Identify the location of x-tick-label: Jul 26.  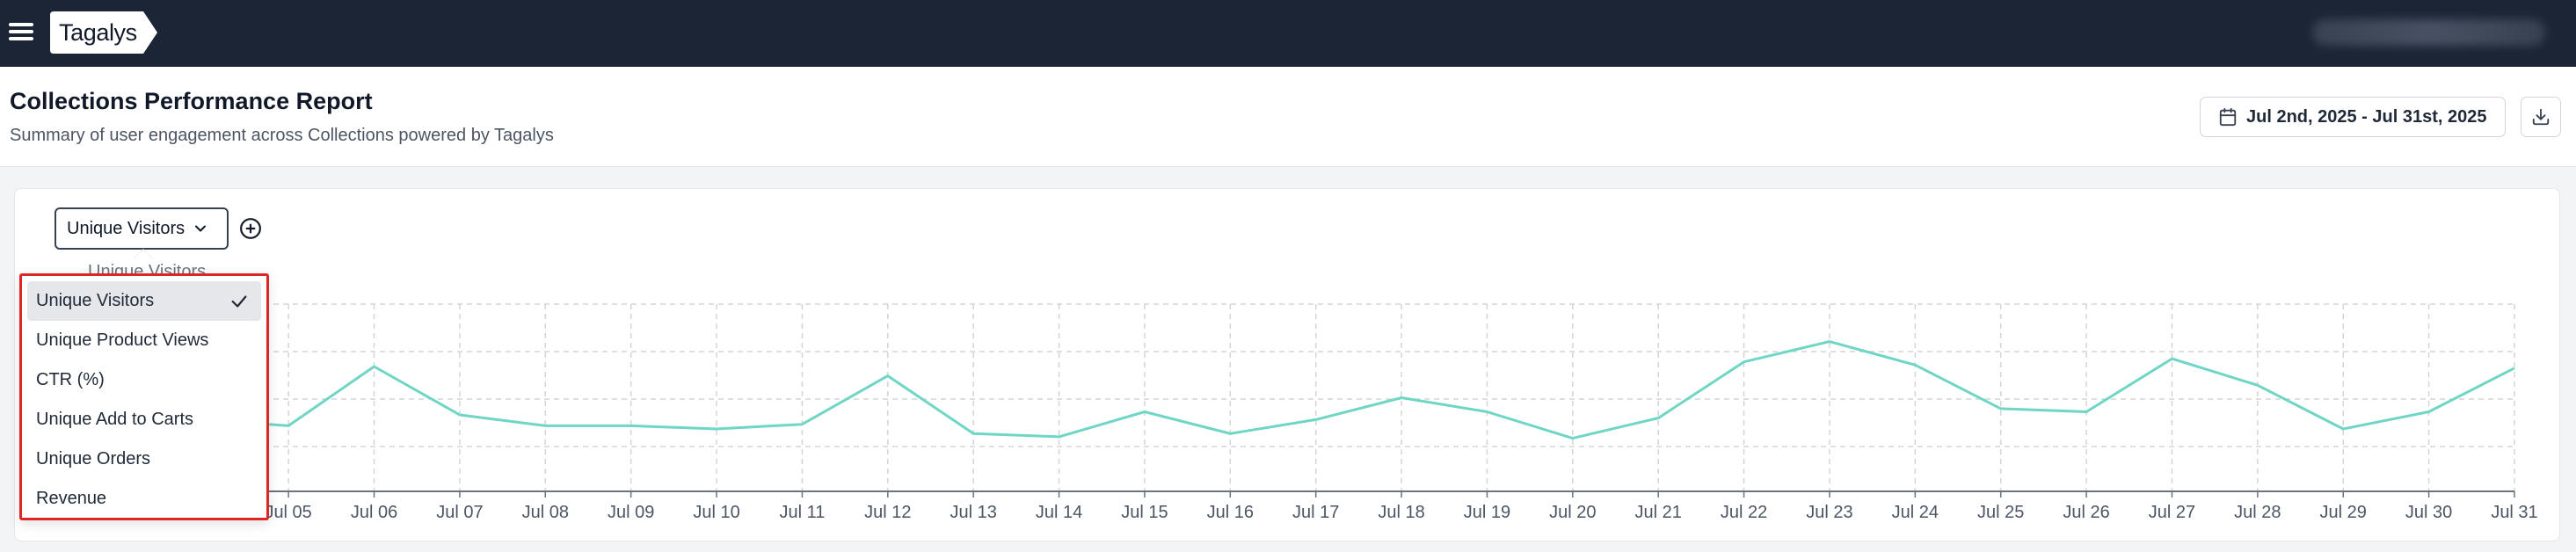
(2086, 512).